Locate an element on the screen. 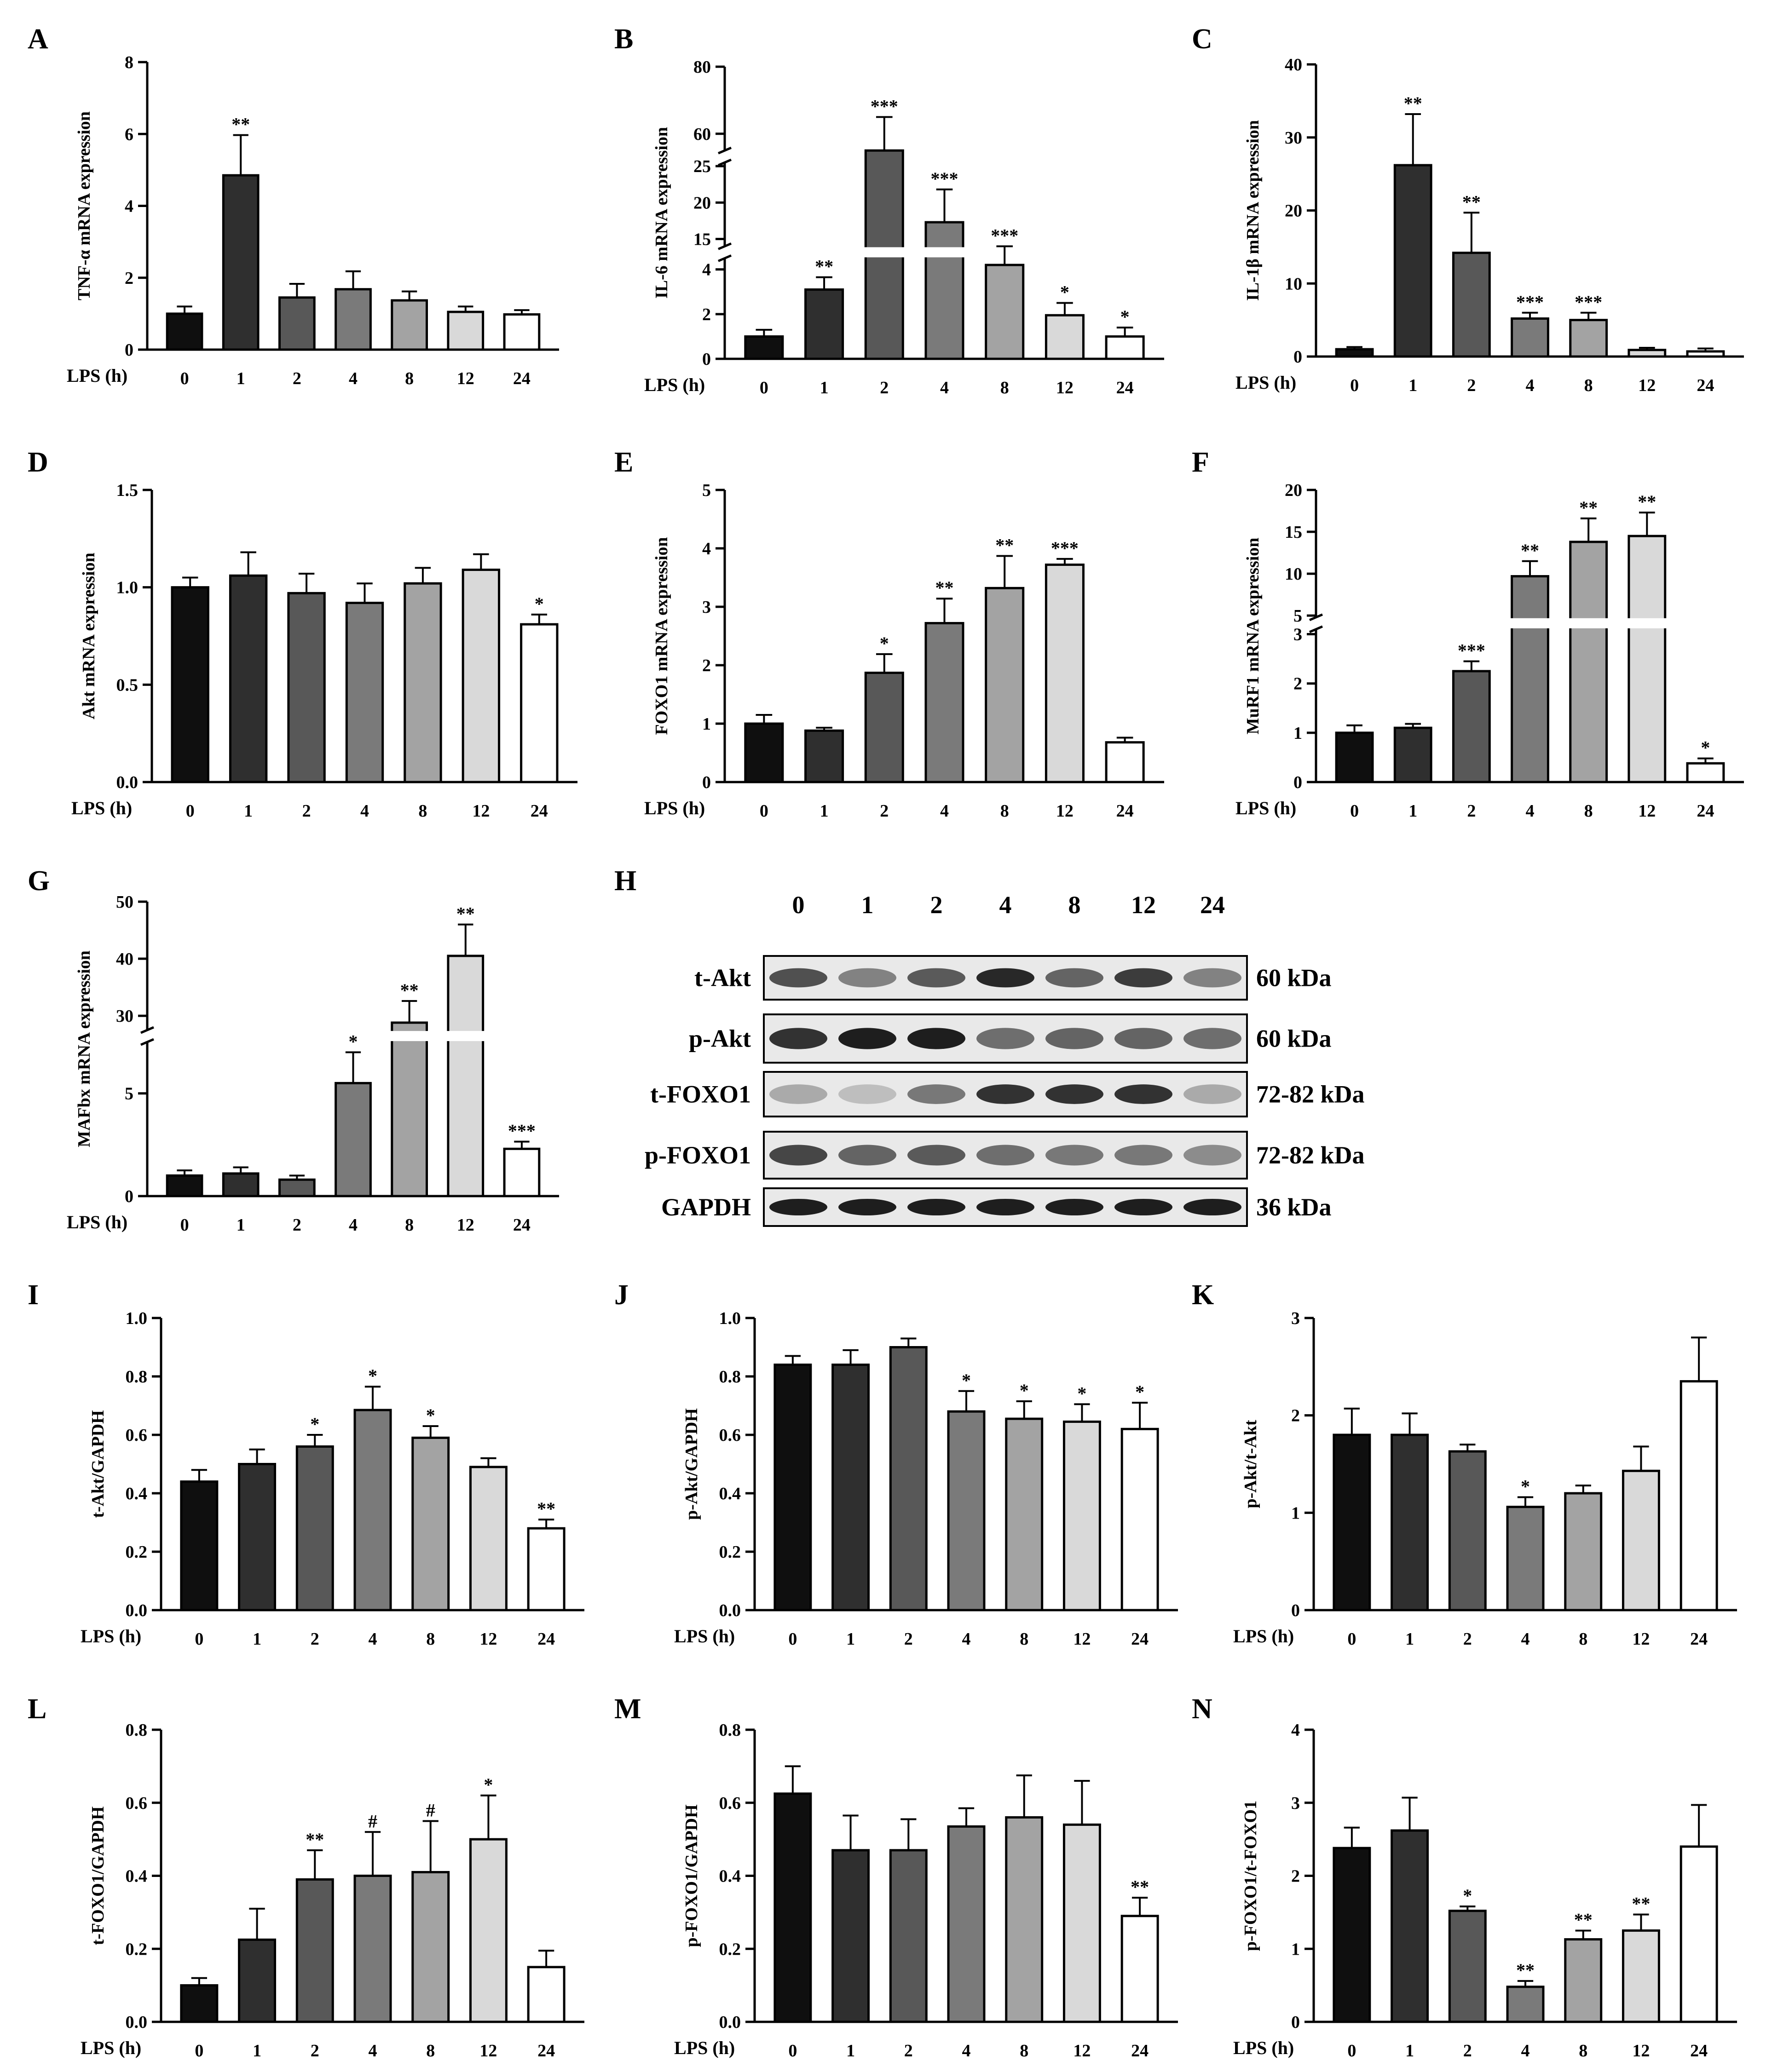 The height and width of the screenshot is (2072, 1772). y-axis-label: p-Akt/t-Akt is located at coordinates (1250, 1464).